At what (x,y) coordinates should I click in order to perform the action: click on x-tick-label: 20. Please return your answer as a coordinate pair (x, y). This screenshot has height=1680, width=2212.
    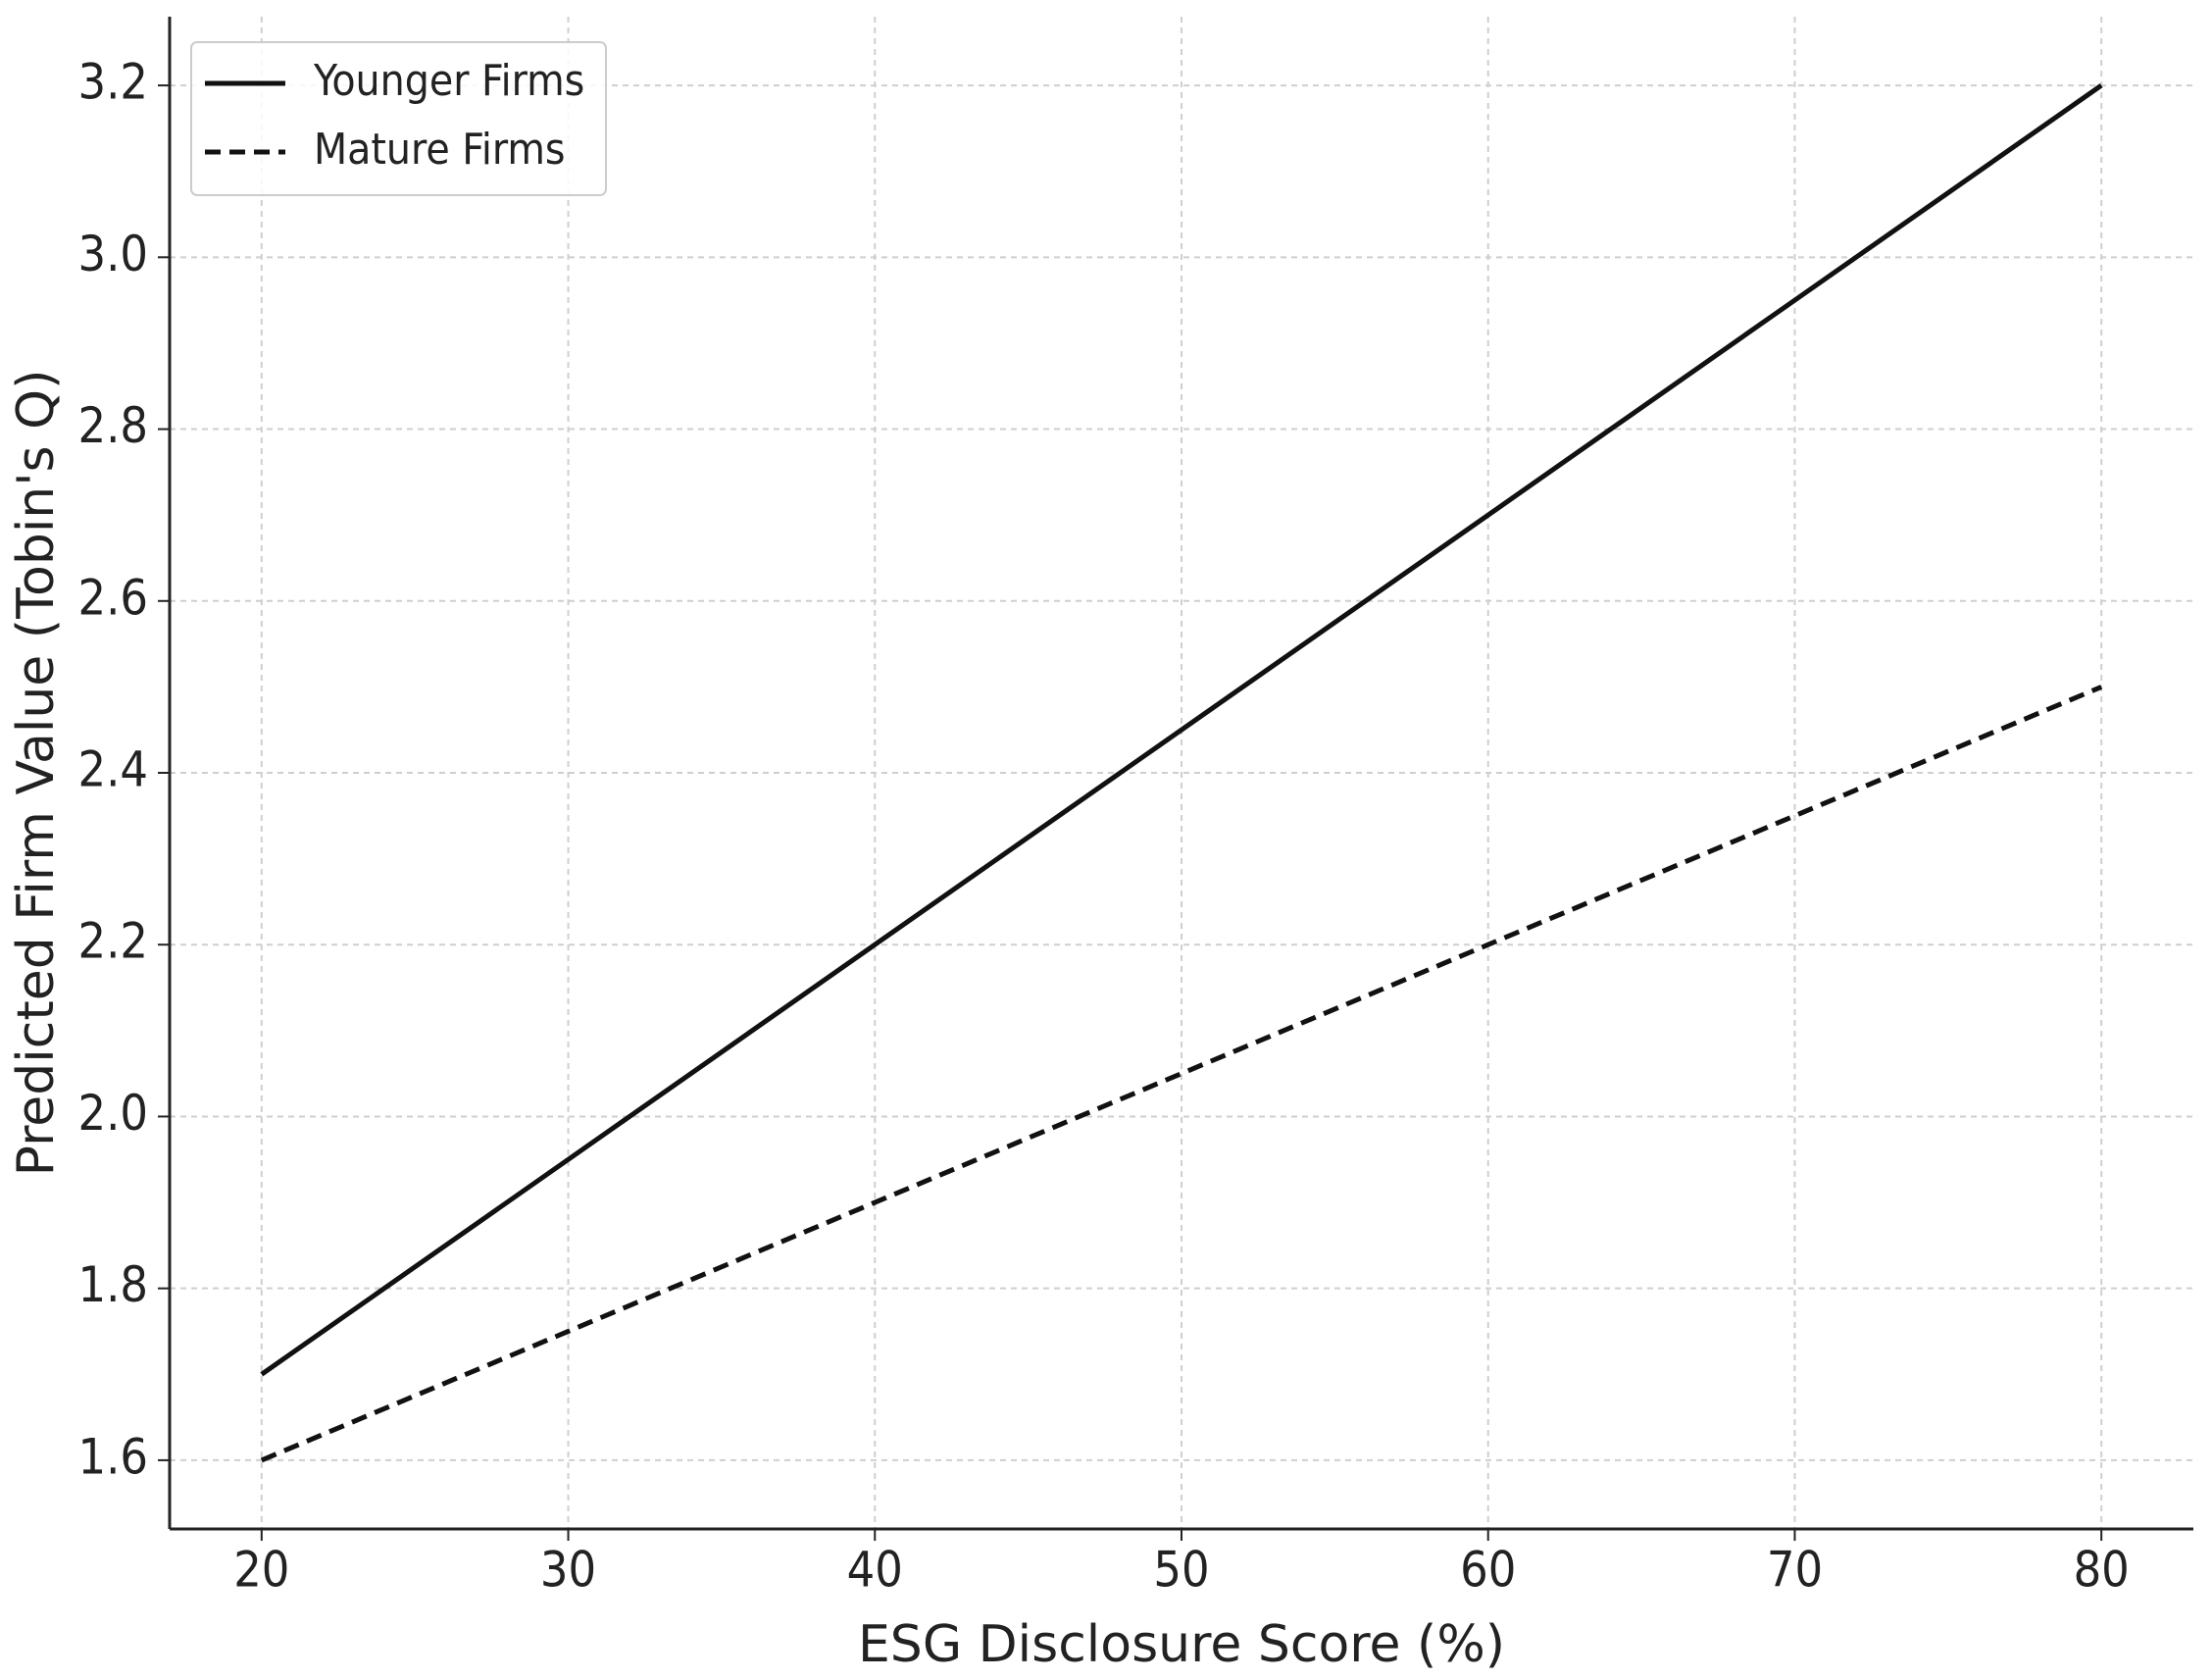
    Looking at the image, I should click on (261, 1570).